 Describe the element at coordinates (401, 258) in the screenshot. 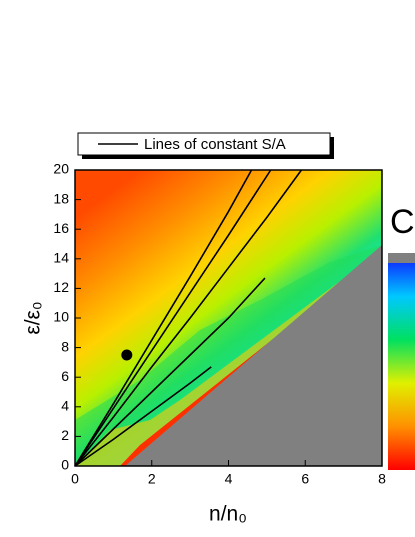

I see `colorbar-gray` at that location.